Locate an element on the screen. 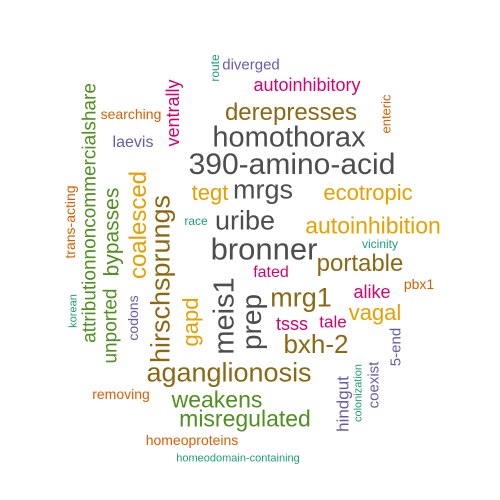  word-codons: codons is located at coordinates (133, 318).